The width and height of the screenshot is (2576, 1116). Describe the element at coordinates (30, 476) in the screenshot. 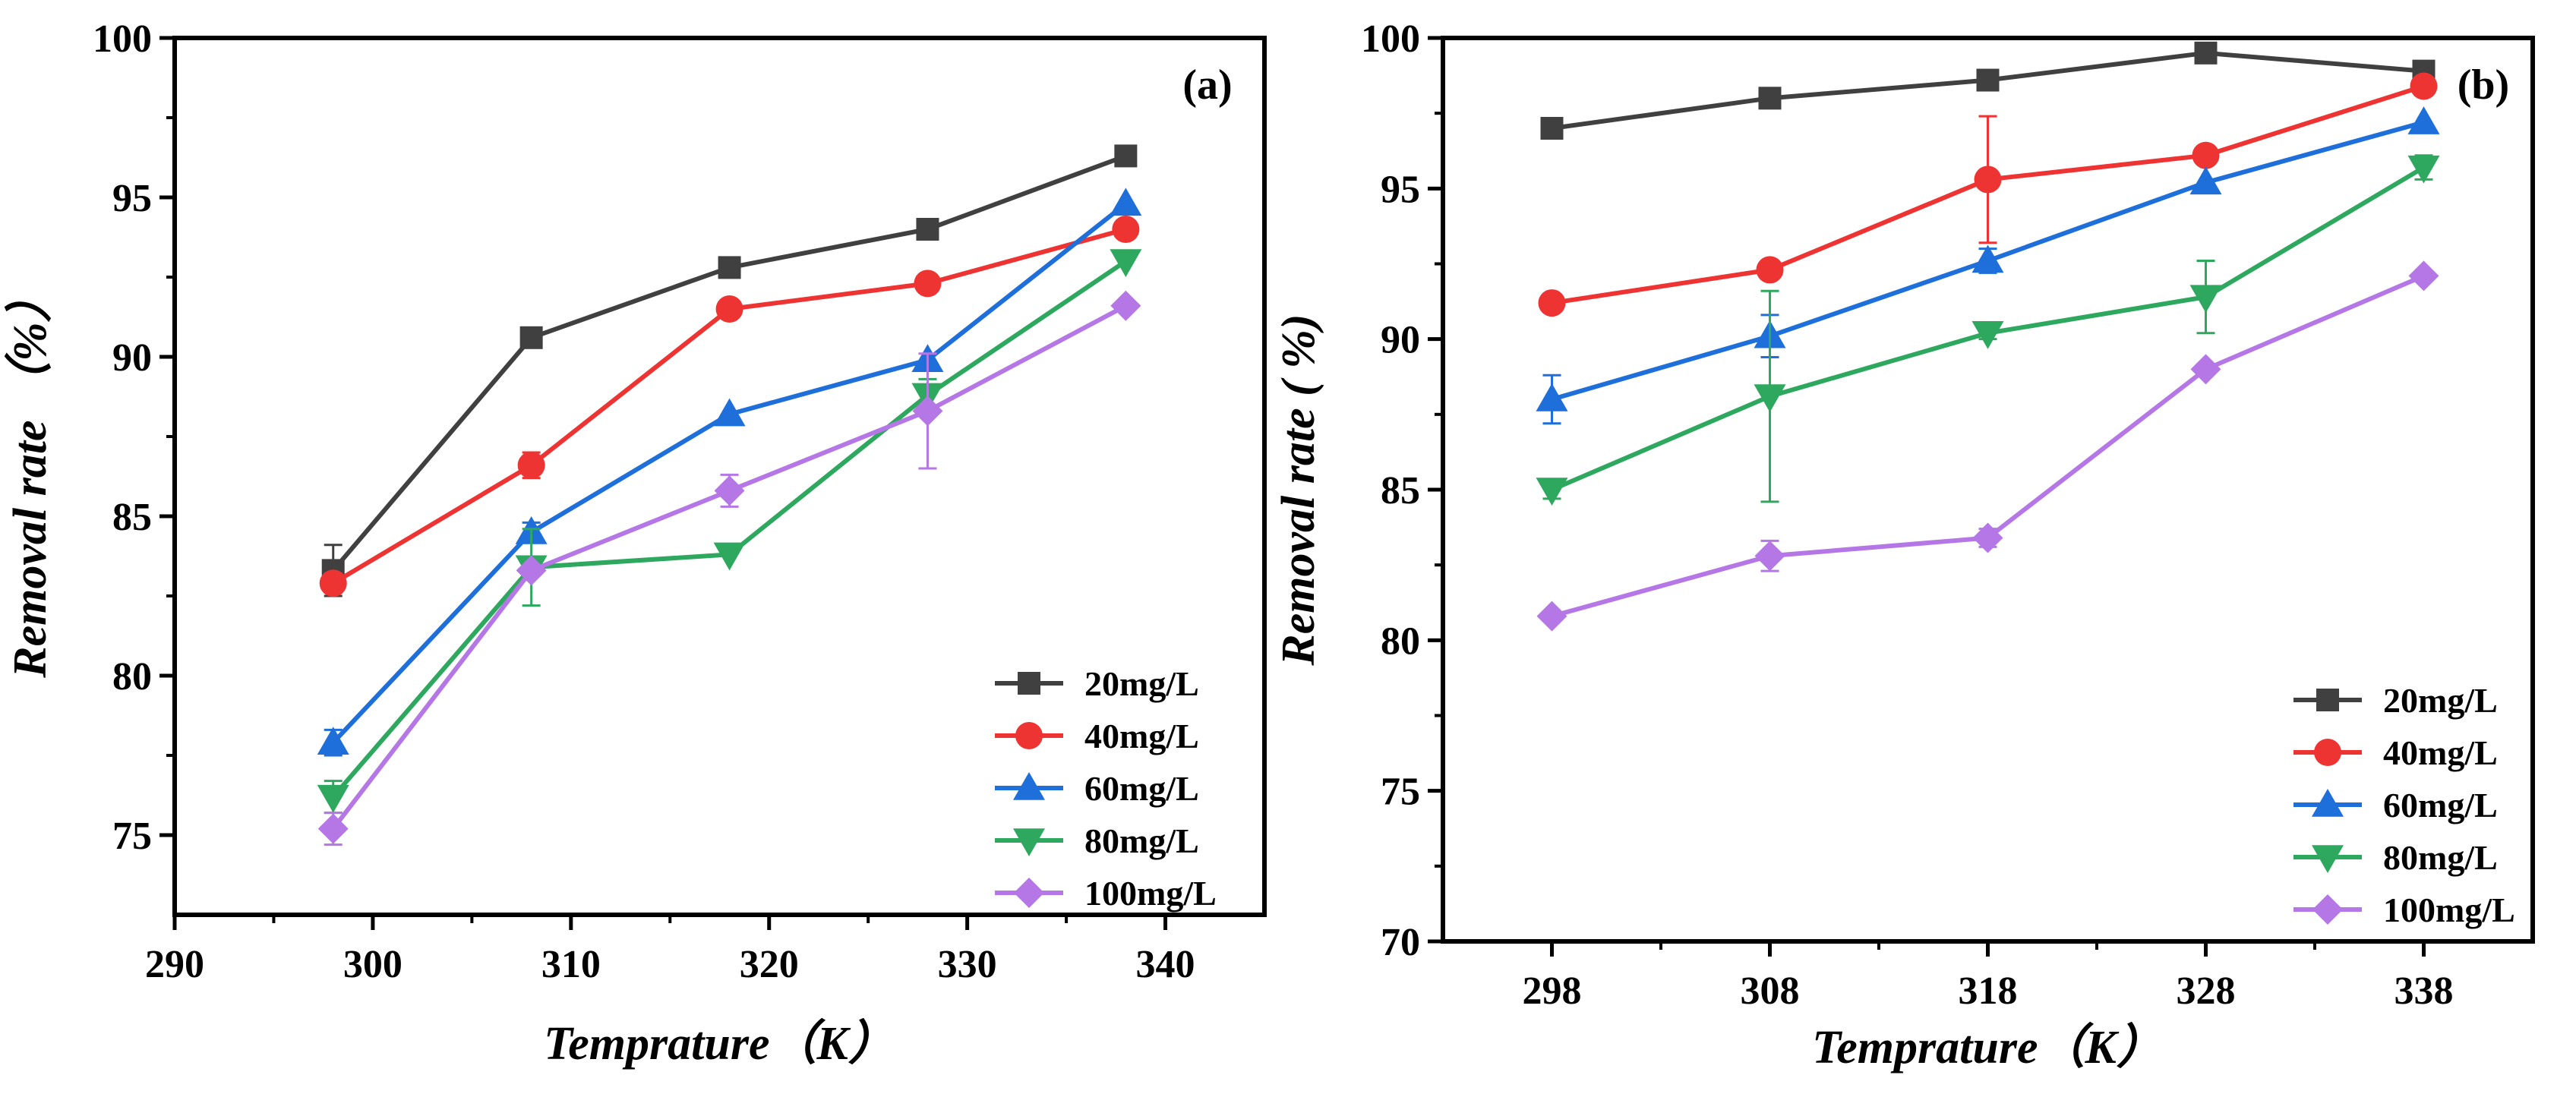

I see `y-axis-title: Removal rate （%）` at that location.